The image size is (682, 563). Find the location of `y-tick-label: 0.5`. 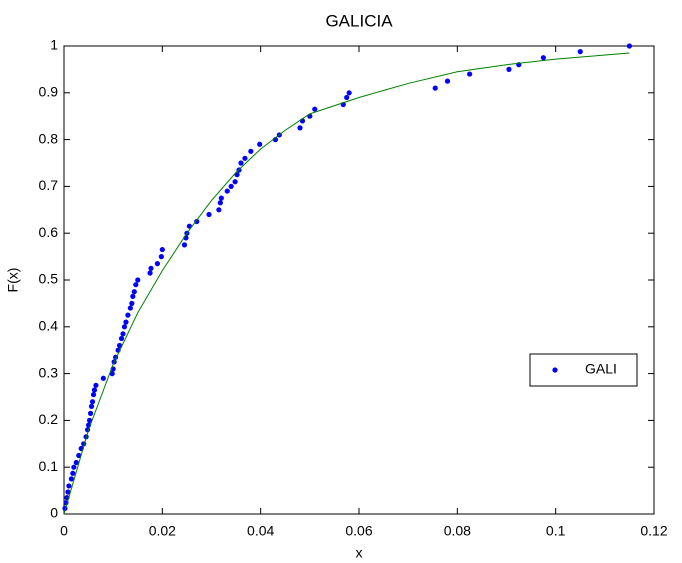

y-tick-label: 0.5 is located at coordinates (49, 279).